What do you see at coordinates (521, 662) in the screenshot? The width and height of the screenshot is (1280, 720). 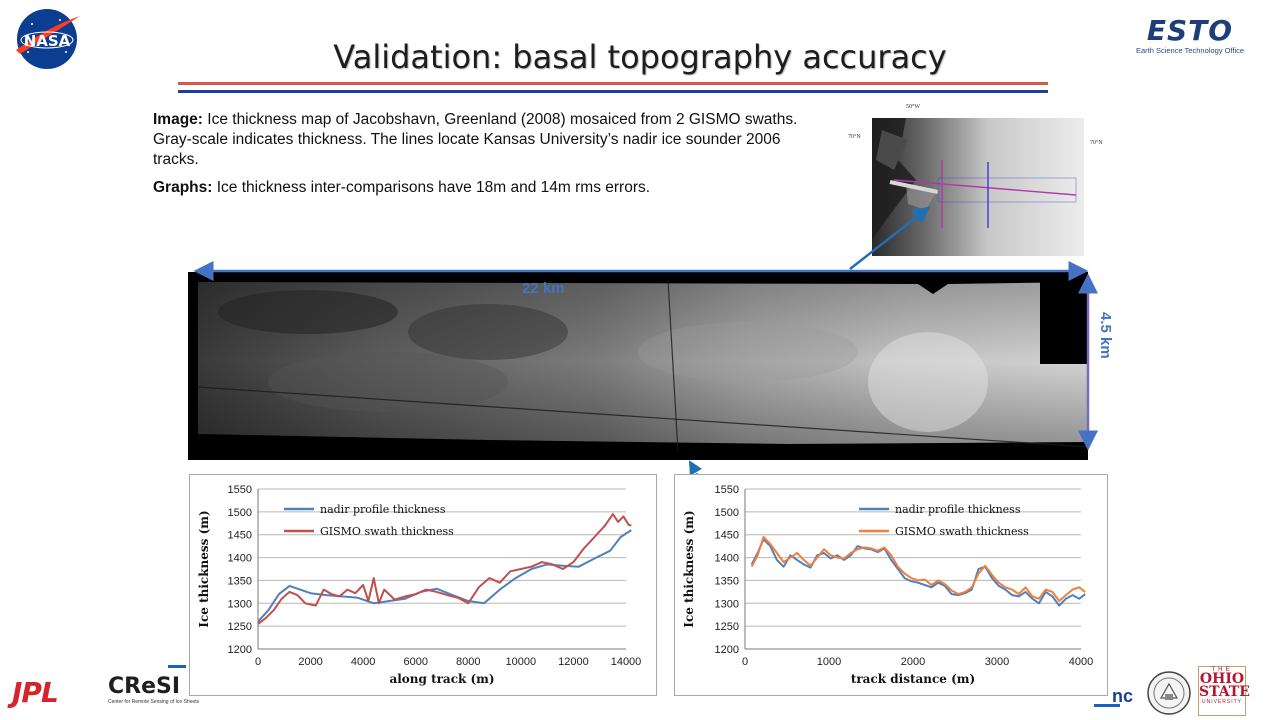 I see `x-tick-label: 10000` at bounding box center [521, 662].